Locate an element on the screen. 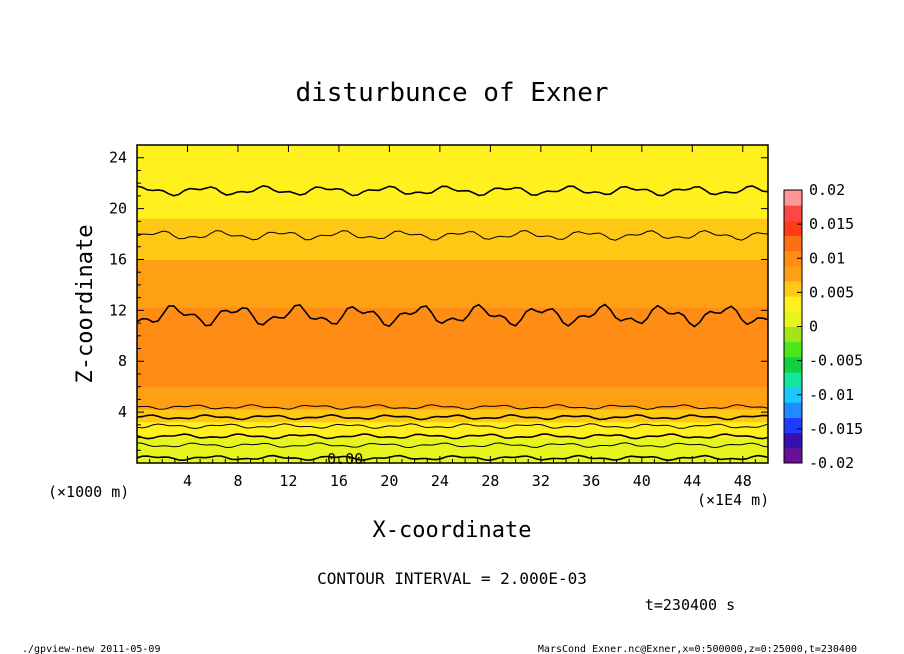  colorbar-tick-label: -0.02 is located at coordinates (831, 463).